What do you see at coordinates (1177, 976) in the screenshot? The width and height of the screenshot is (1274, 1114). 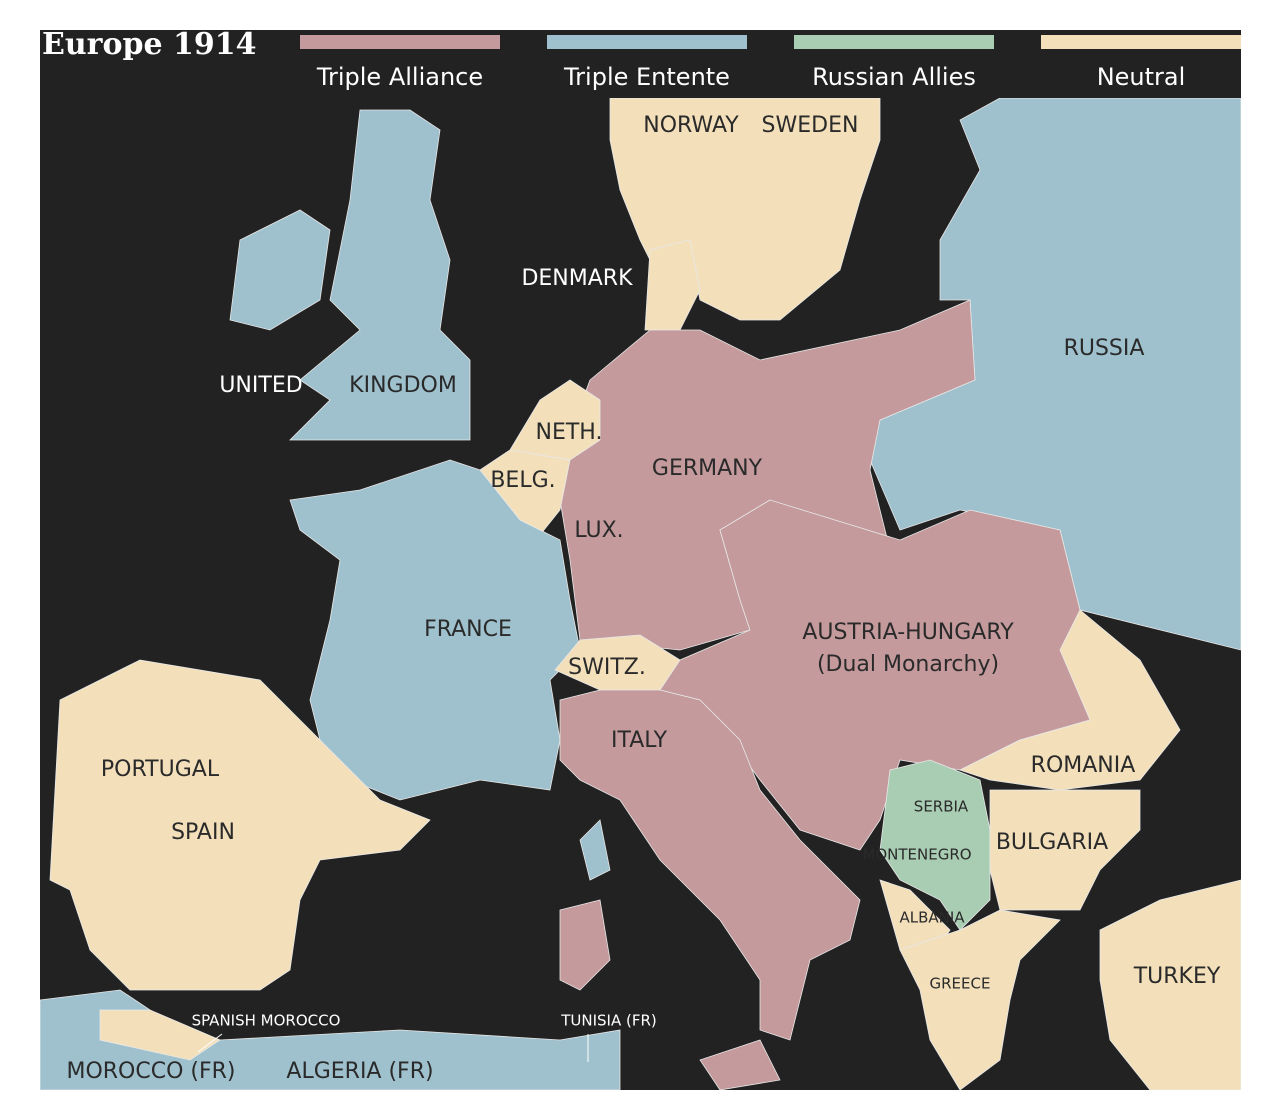 I see `country-label: TURKEY` at bounding box center [1177, 976].